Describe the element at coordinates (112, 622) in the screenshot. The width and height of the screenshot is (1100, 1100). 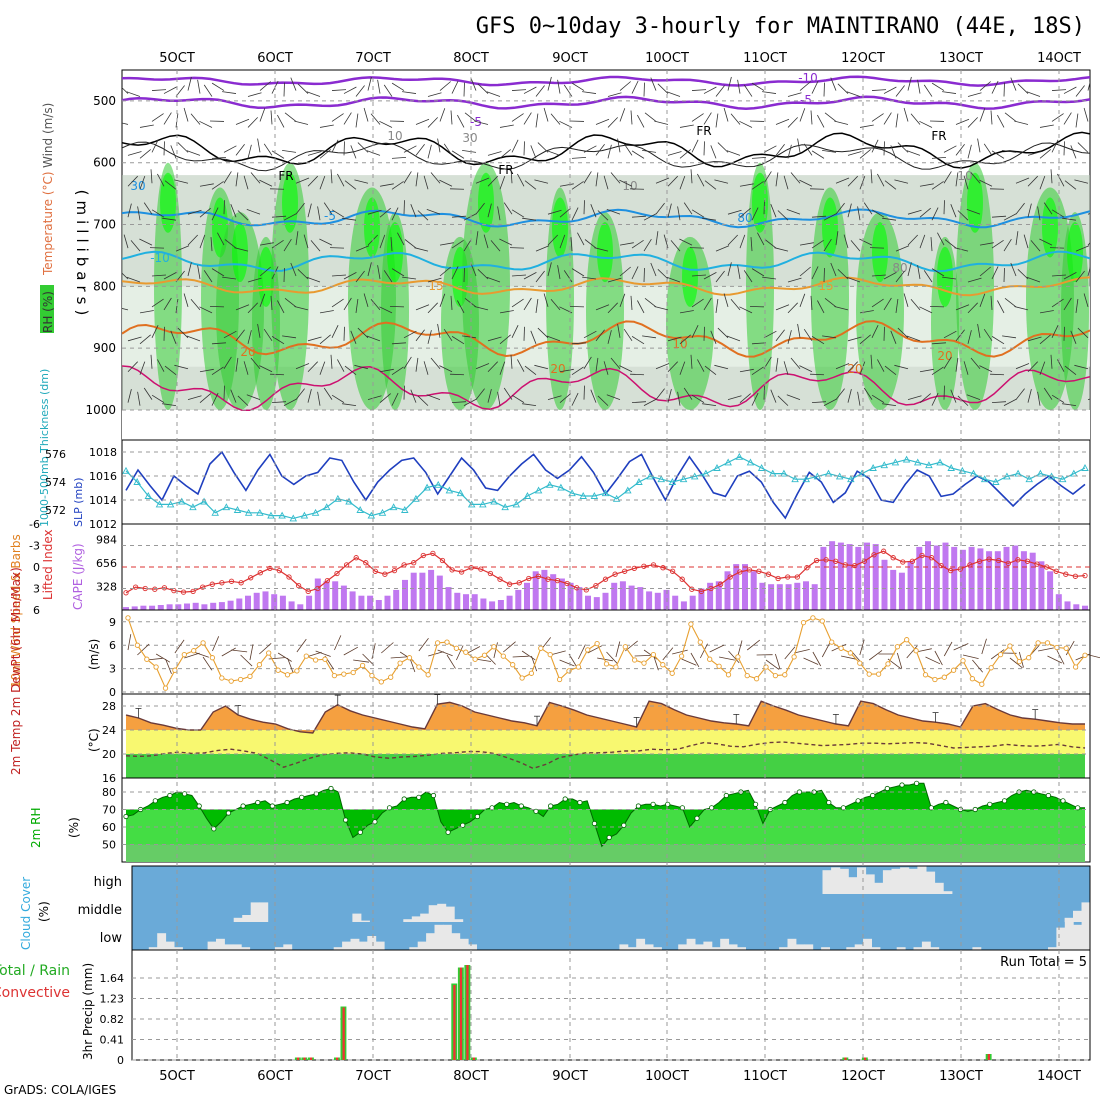
I see `wind-tick: 9` at that location.